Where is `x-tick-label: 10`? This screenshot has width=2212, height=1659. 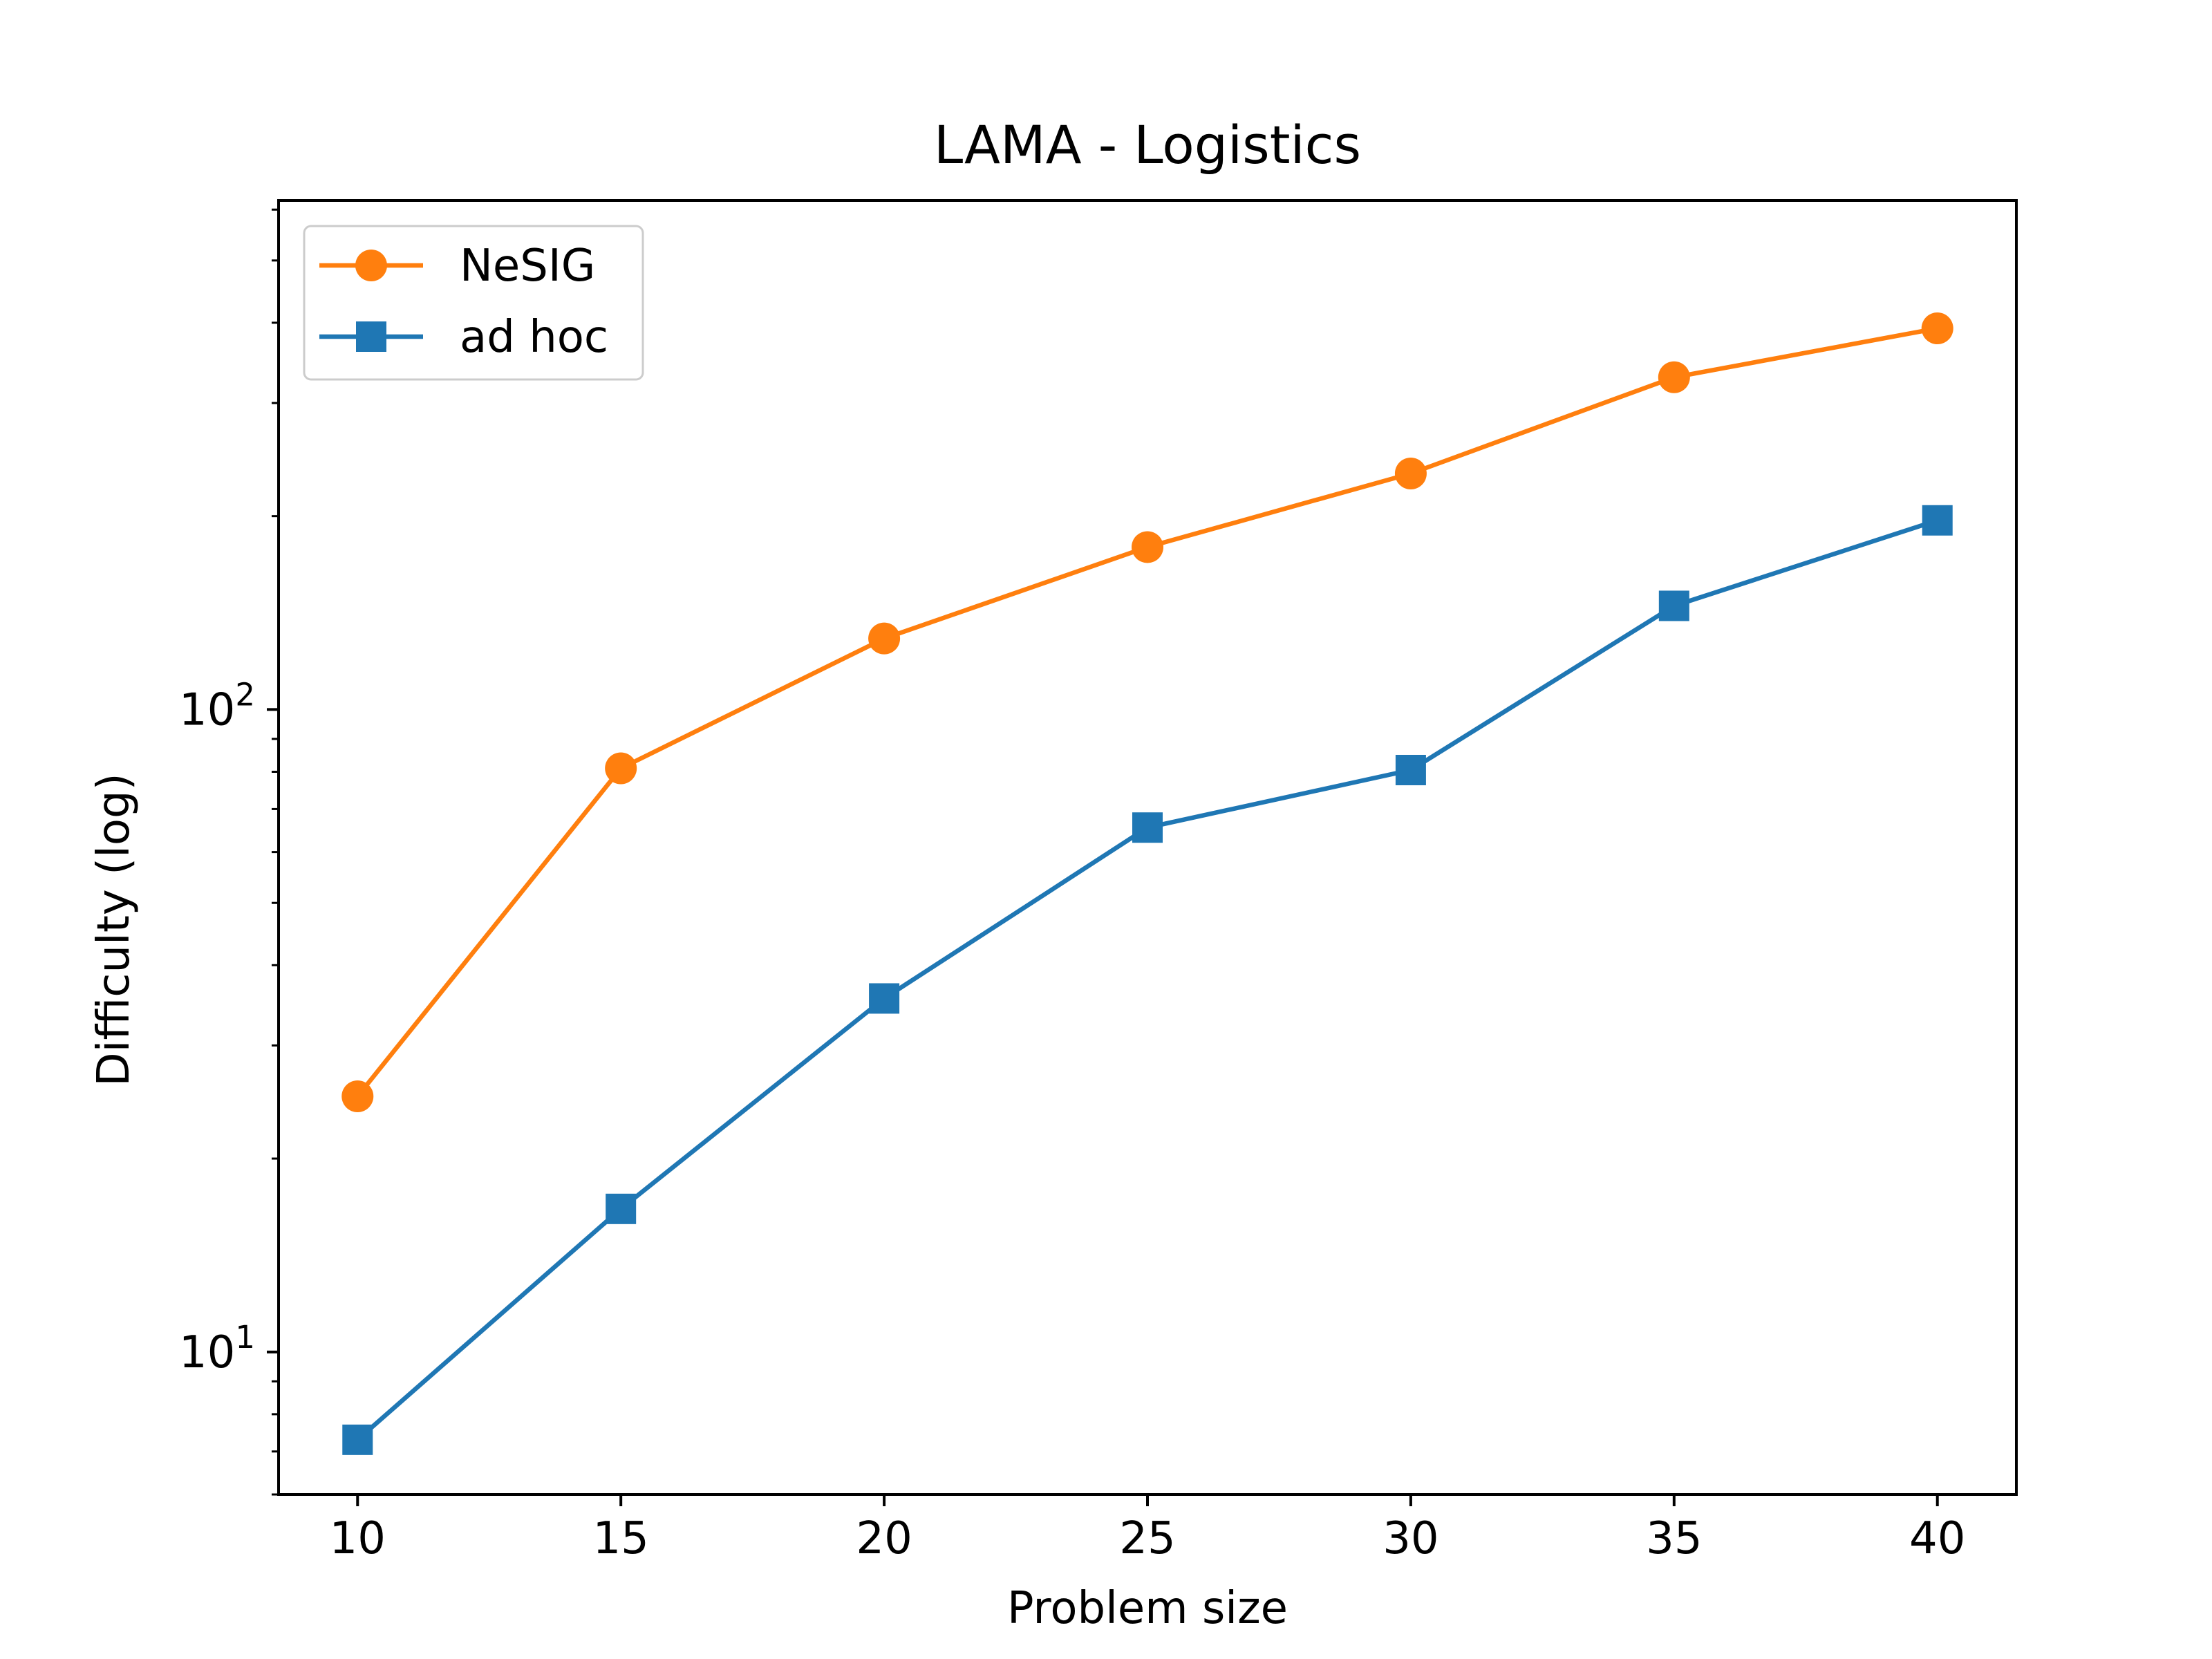 x-tick-label: 10 is located at coordinates (358, 1539).